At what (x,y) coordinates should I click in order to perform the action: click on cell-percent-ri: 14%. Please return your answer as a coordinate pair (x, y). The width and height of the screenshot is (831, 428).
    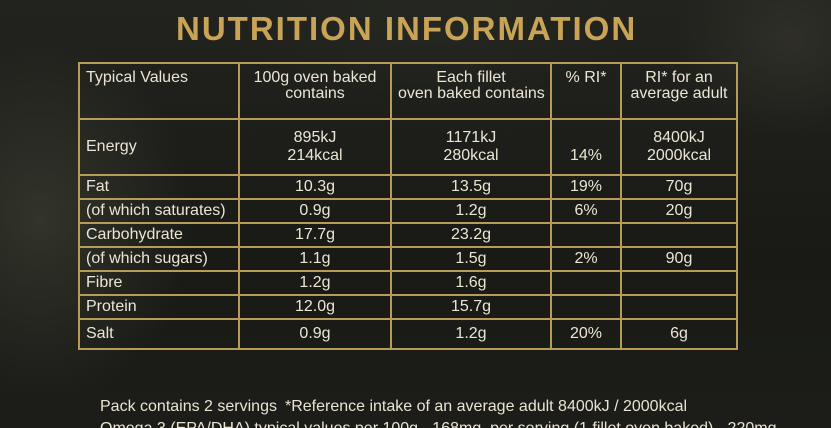
    Looking at the image, I should click on (586, 147).